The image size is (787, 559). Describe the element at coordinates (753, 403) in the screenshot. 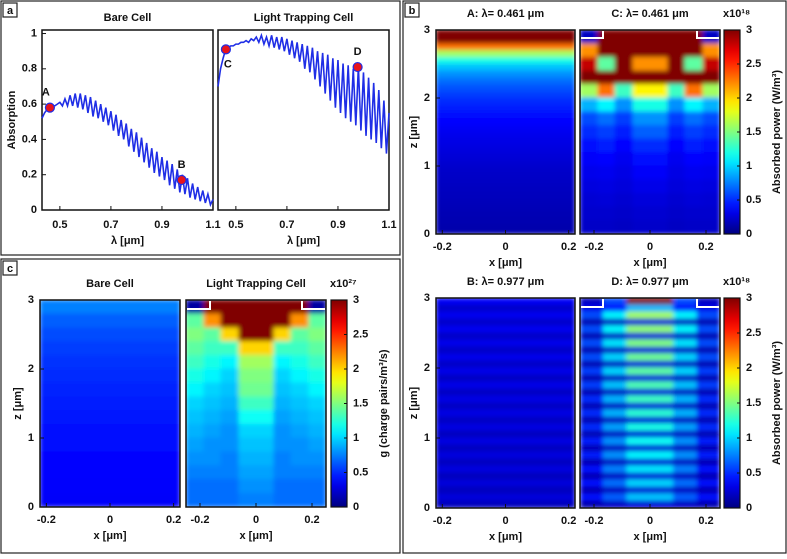

I see `colorbar-tick-label: 1.5` at that location.